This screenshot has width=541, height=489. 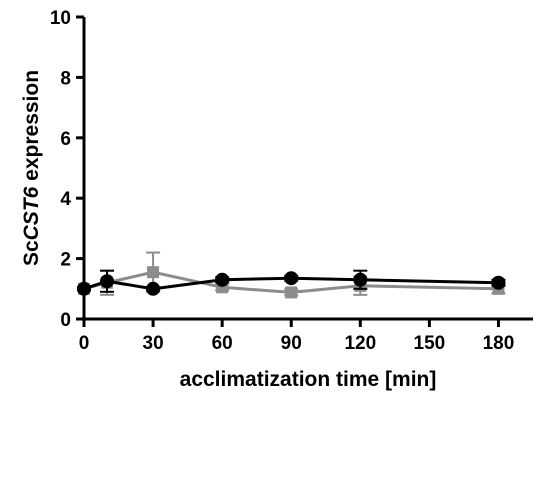 What do you see at coordinates (60, 18) in the screenshot?
I see `y-tick-label: 10` at bounding box center [60, 18].